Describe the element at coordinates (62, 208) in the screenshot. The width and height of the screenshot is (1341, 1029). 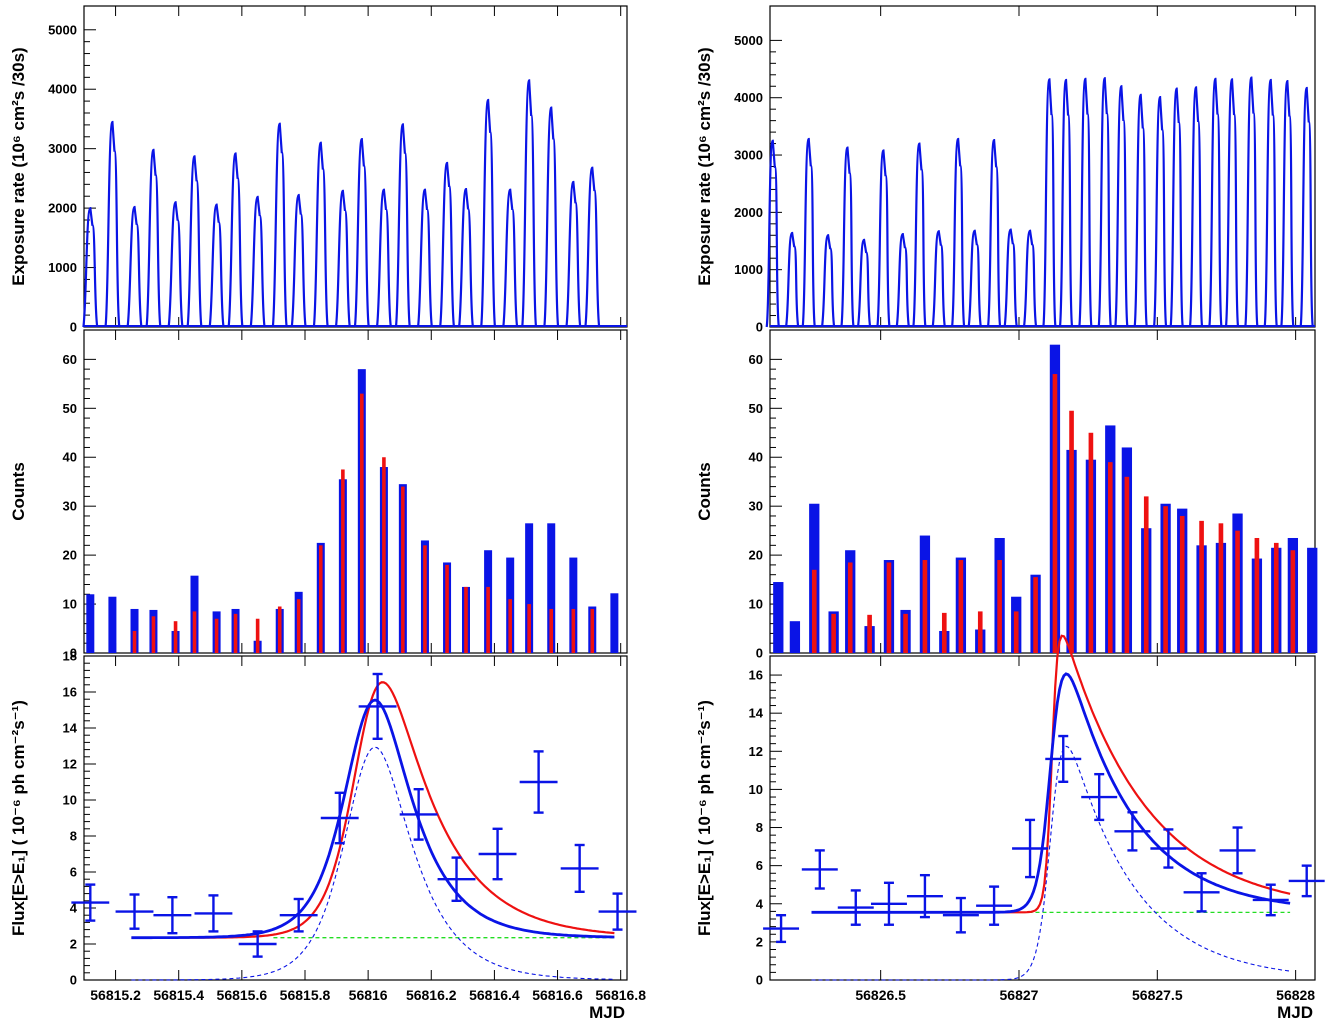
I see `y-tick-label: 2000` at that location.